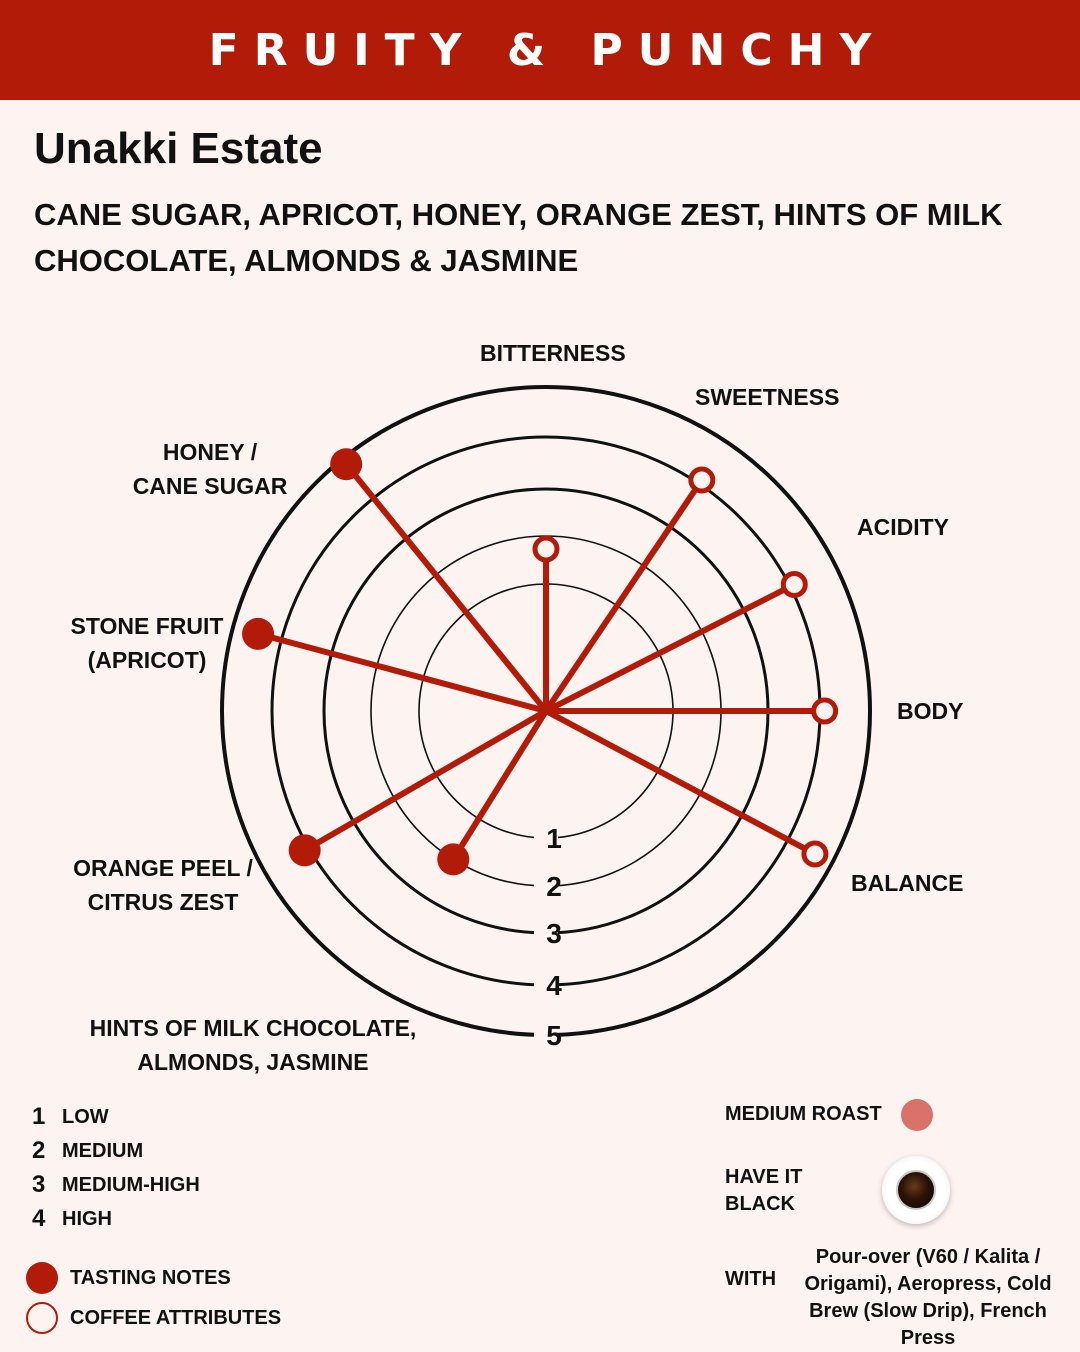 Image resolution: width=1080 pixels, height=1352 pixels. I want to click on axis-label-choc-line1: HINTS OF MILK CHOCOLATE,, so click(253, 1028).